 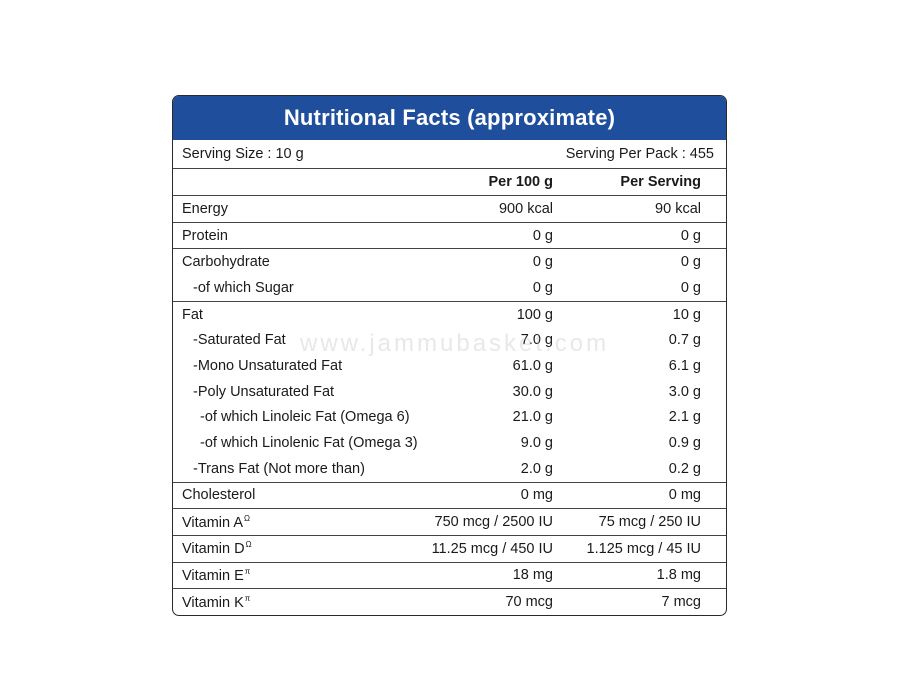 What do you see at coordinates (681, 602) in the screenshot?
I see `value-per-serving: 7 mcg` at bounding box center [681, 602].